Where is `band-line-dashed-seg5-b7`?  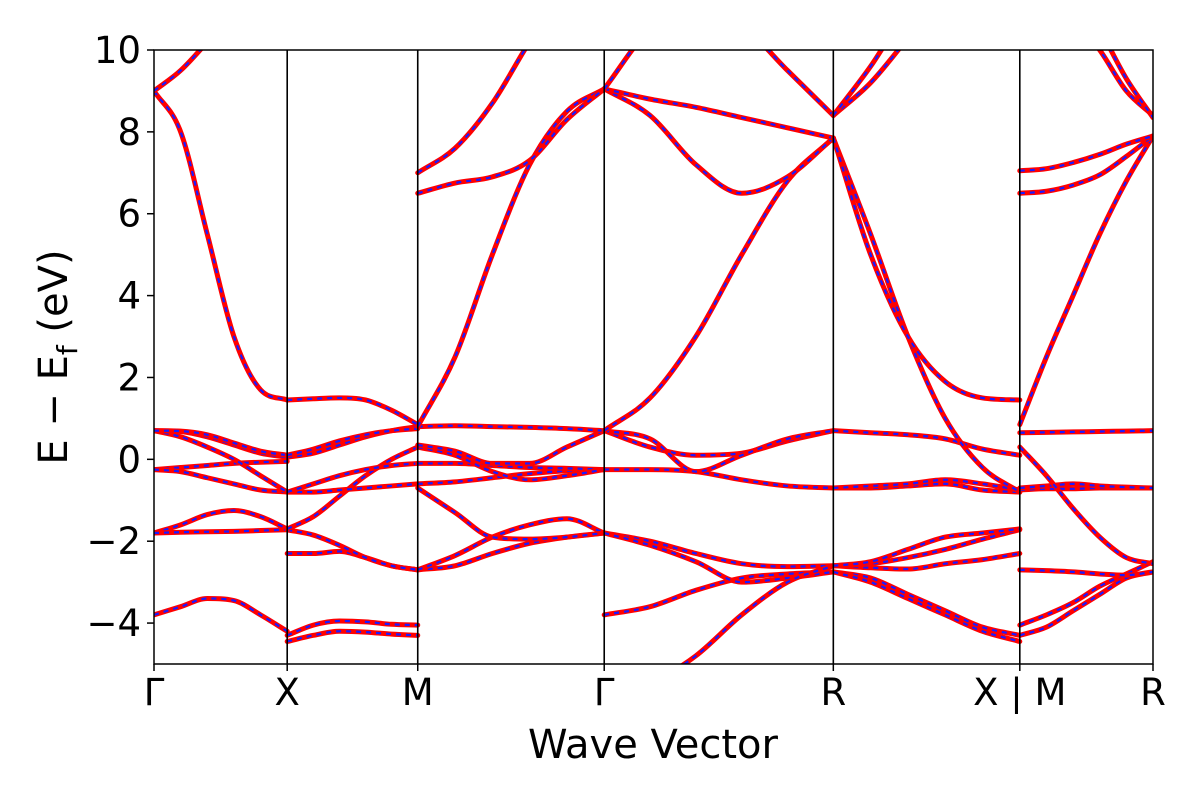 band-line-dashed-seg5-b7 is located at coordinates (1085, 280).